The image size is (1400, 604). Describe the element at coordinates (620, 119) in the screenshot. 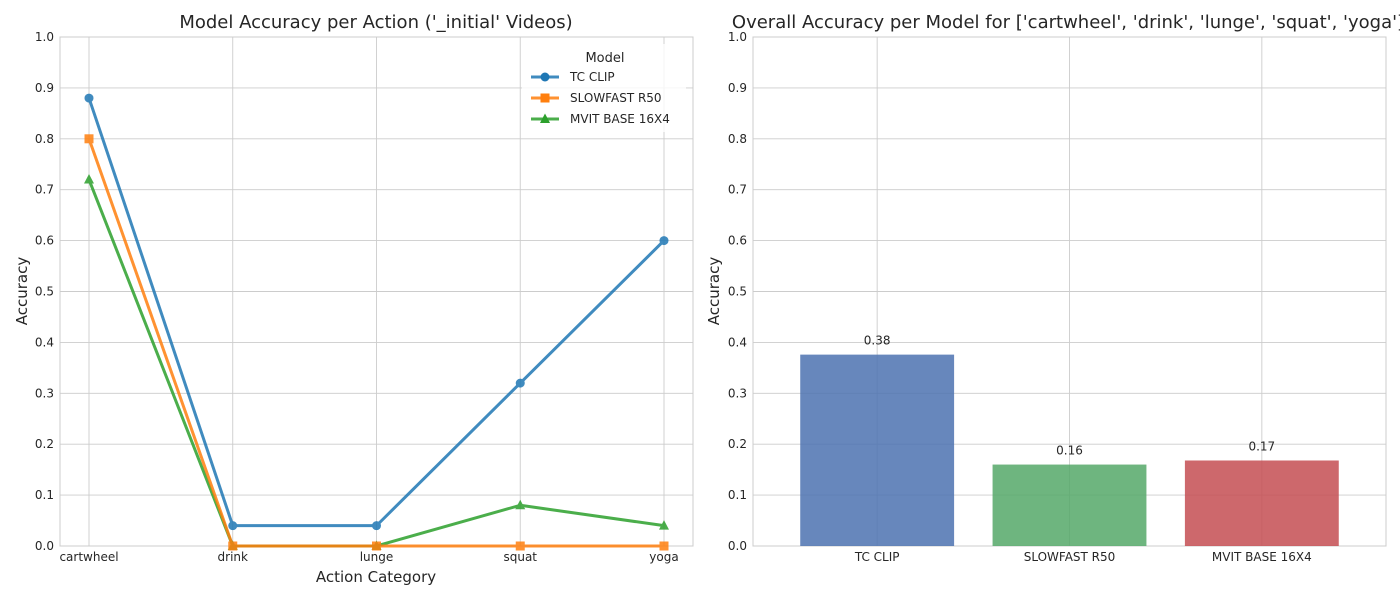

I see `legend-label: MVIT BASE 16X4` at that location.